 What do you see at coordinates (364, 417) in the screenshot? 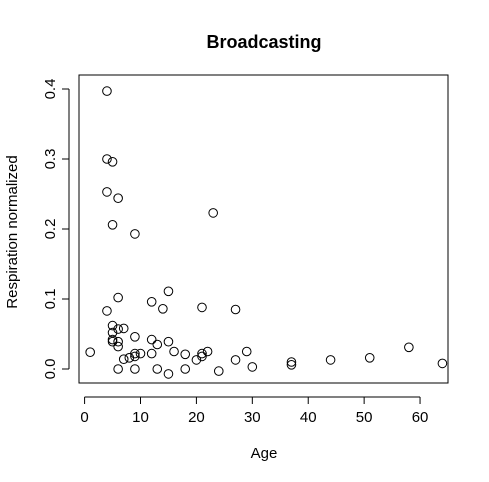
I see `x-tick-label: 50` at bounding box center [364, 417].